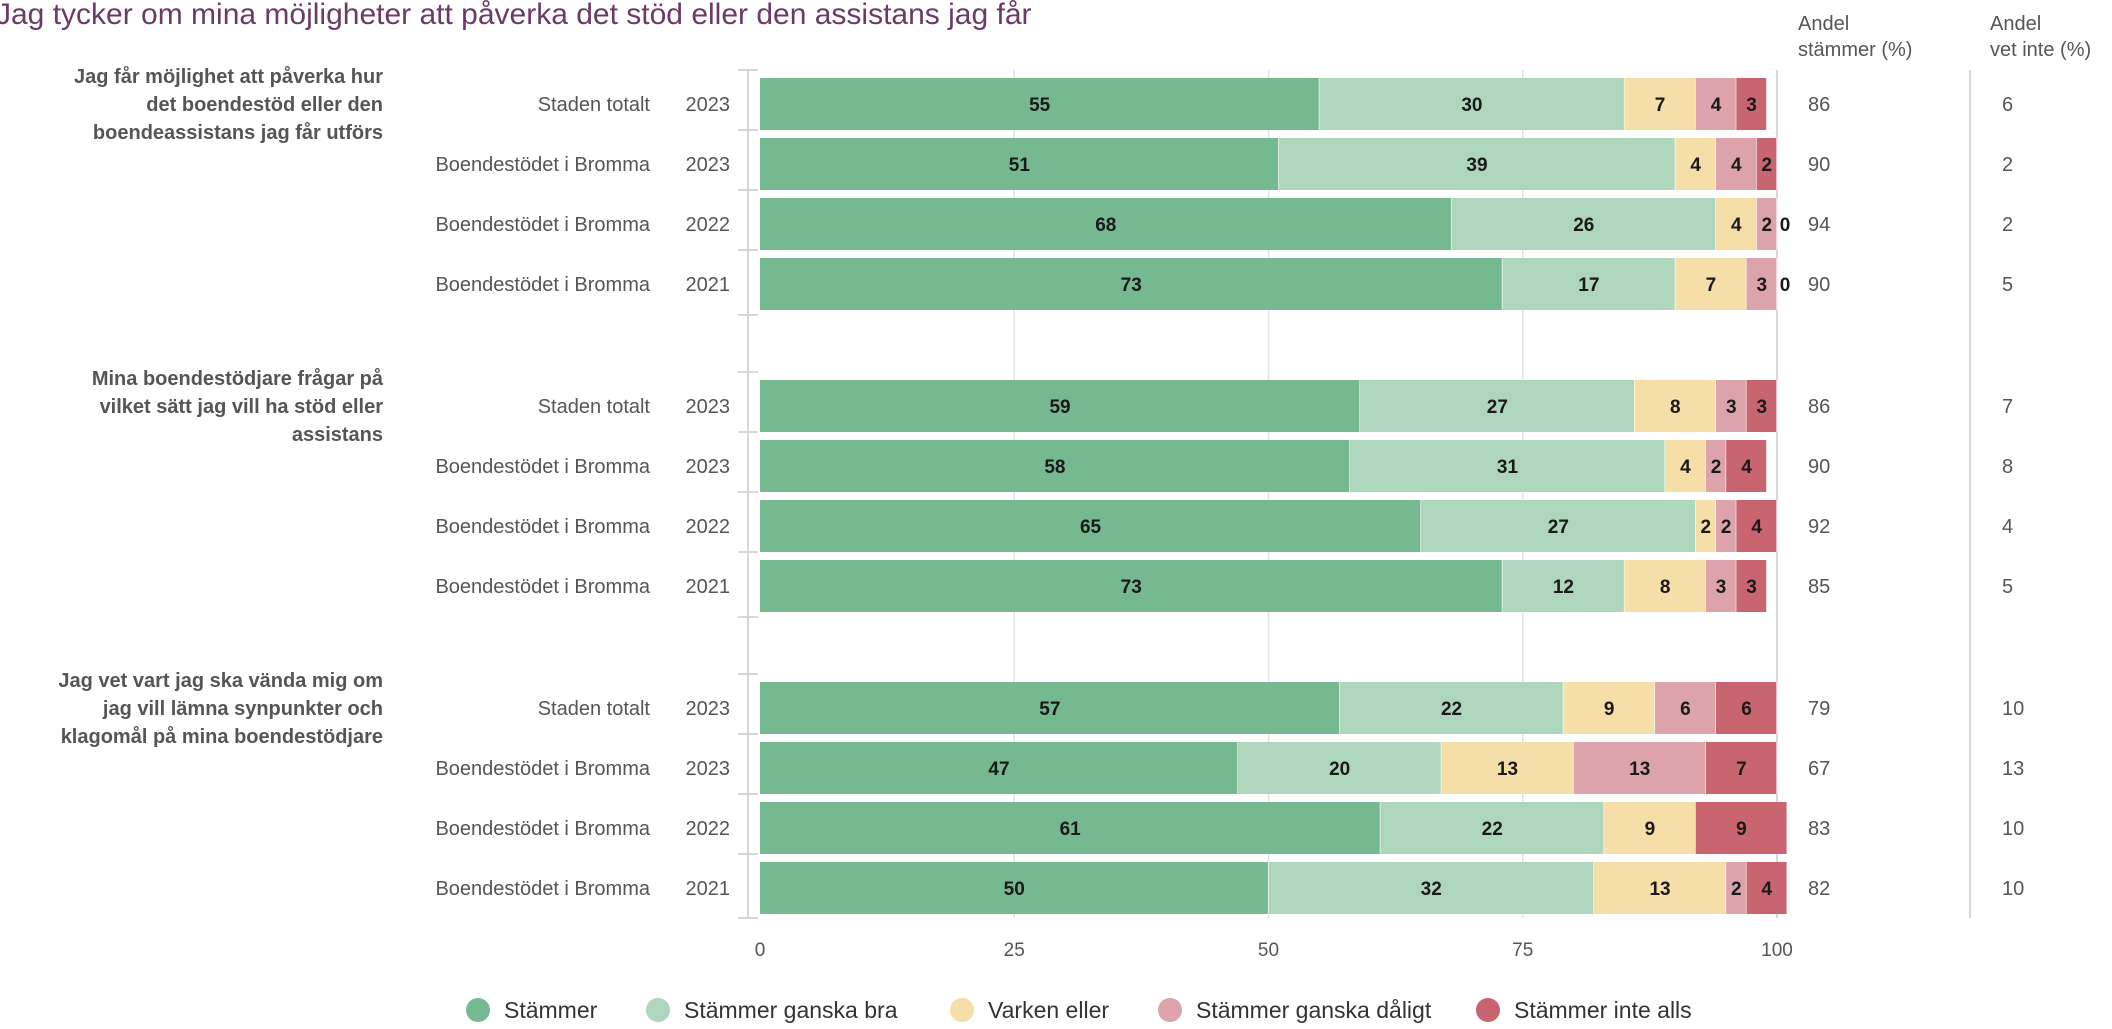 The image size is (2112, 1029). What do you see at coordinates (1609, 709) in the screenshot?
I see `data-label: 9` at bounding box center [1609, 709].